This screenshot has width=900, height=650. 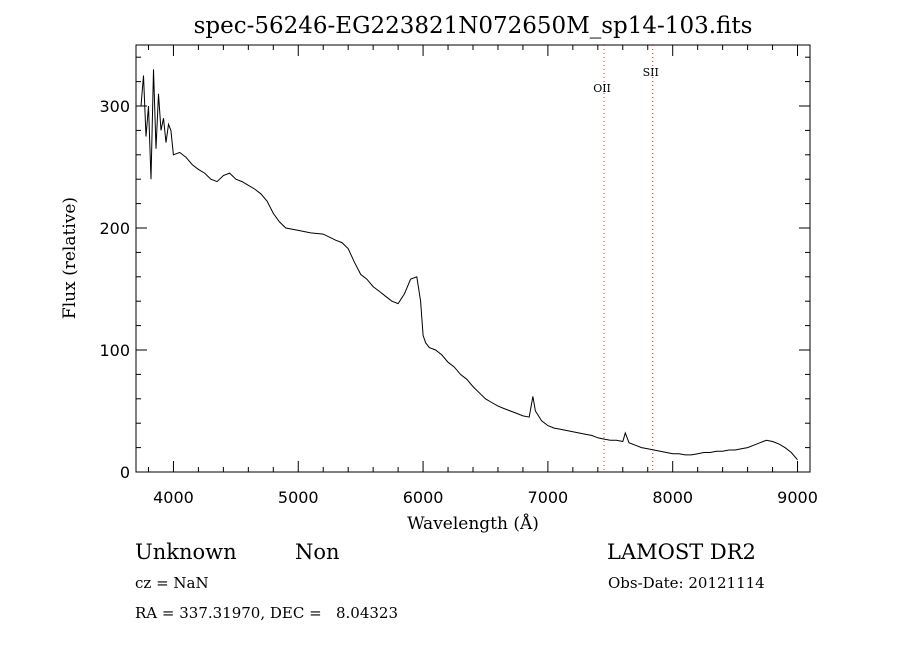 I want to click on y-tick-label: 300, so click(x=114, y=106).